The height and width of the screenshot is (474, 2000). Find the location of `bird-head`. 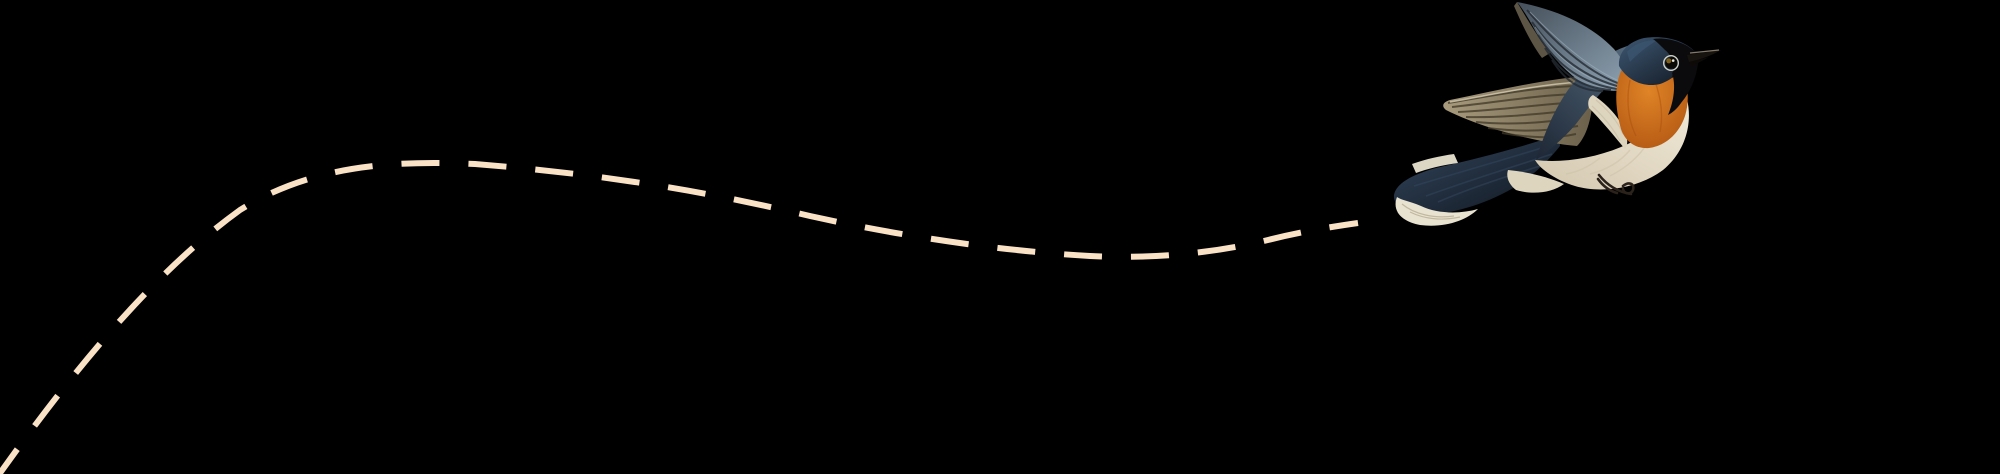

bird-head is located at coordinates (1660, 76).